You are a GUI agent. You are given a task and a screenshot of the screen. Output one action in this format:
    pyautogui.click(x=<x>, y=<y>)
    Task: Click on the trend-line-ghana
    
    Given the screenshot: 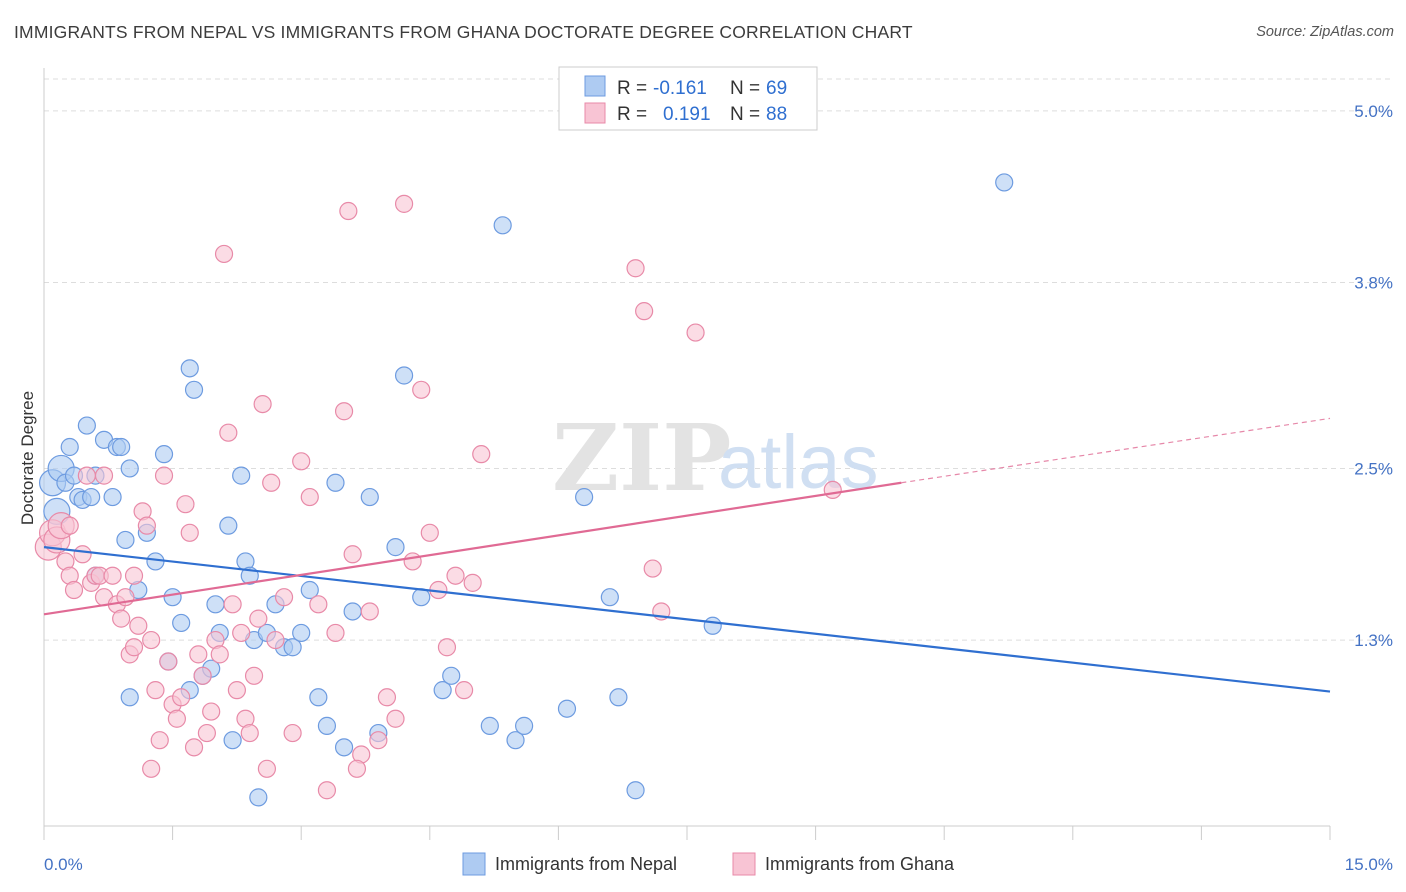 What is the action you would take?
    pyautogui.click(x=472, y=548)
    